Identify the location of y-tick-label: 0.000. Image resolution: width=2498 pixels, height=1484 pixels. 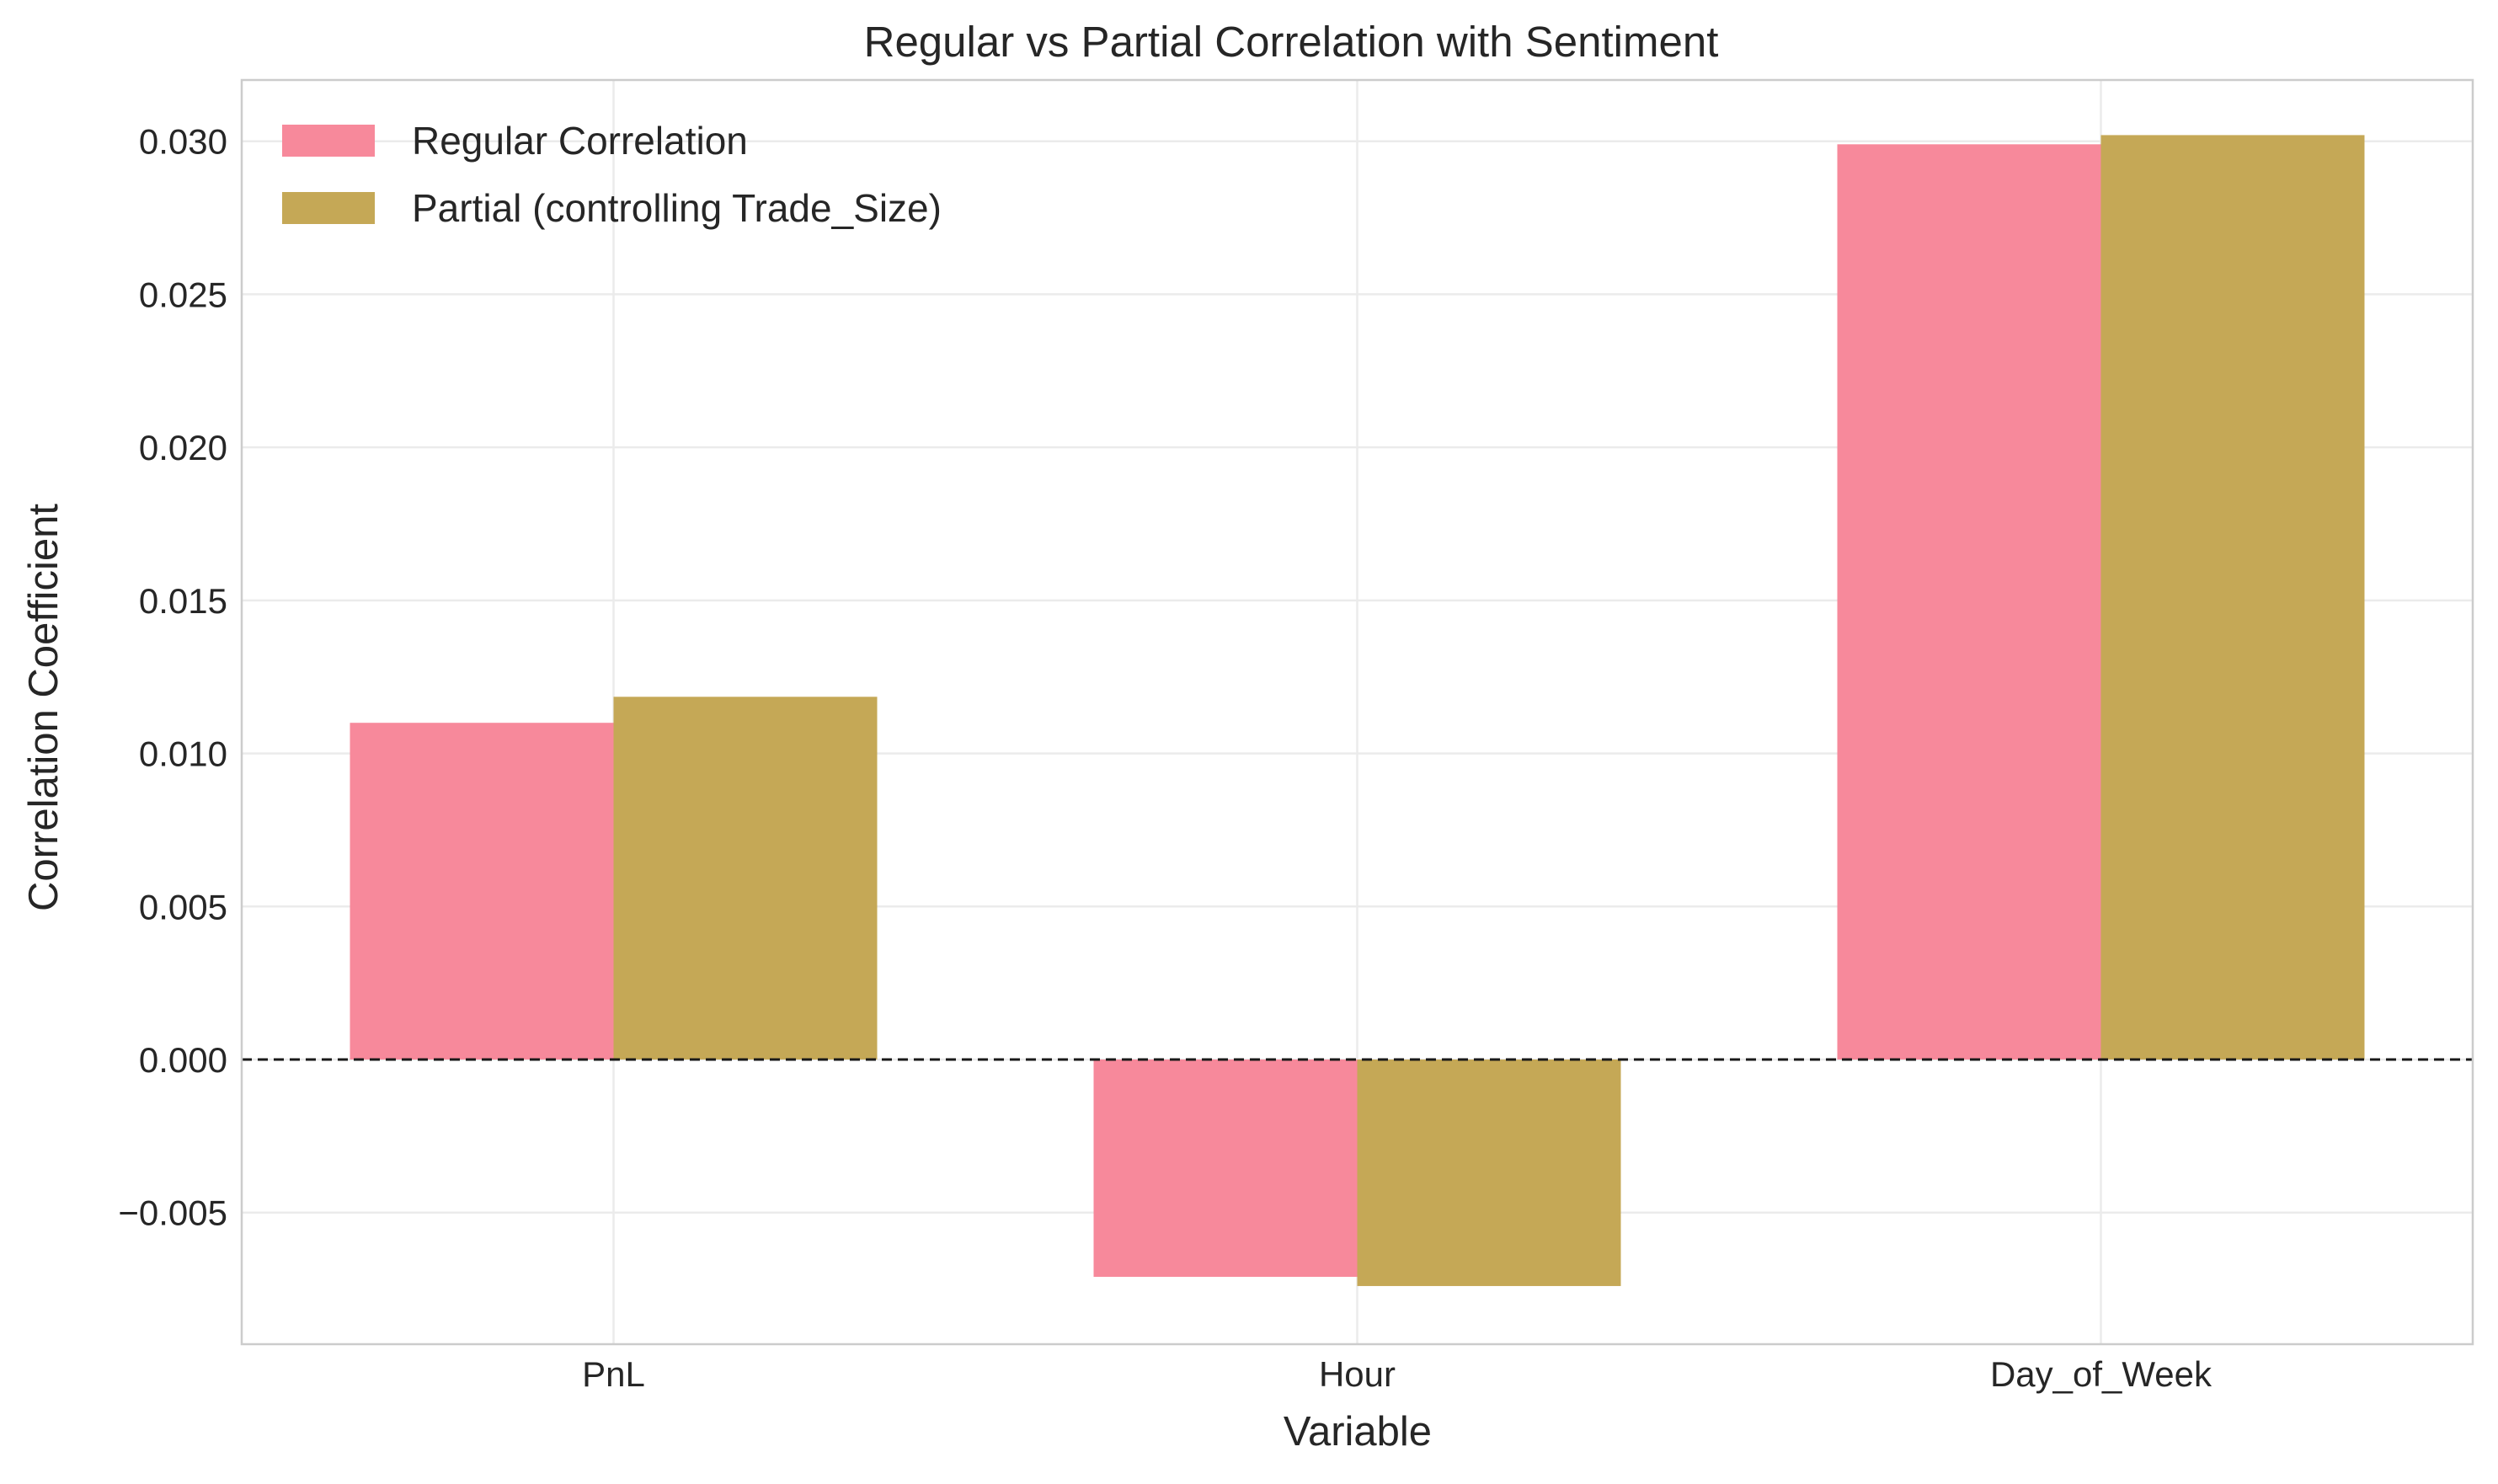
(183, 1060).